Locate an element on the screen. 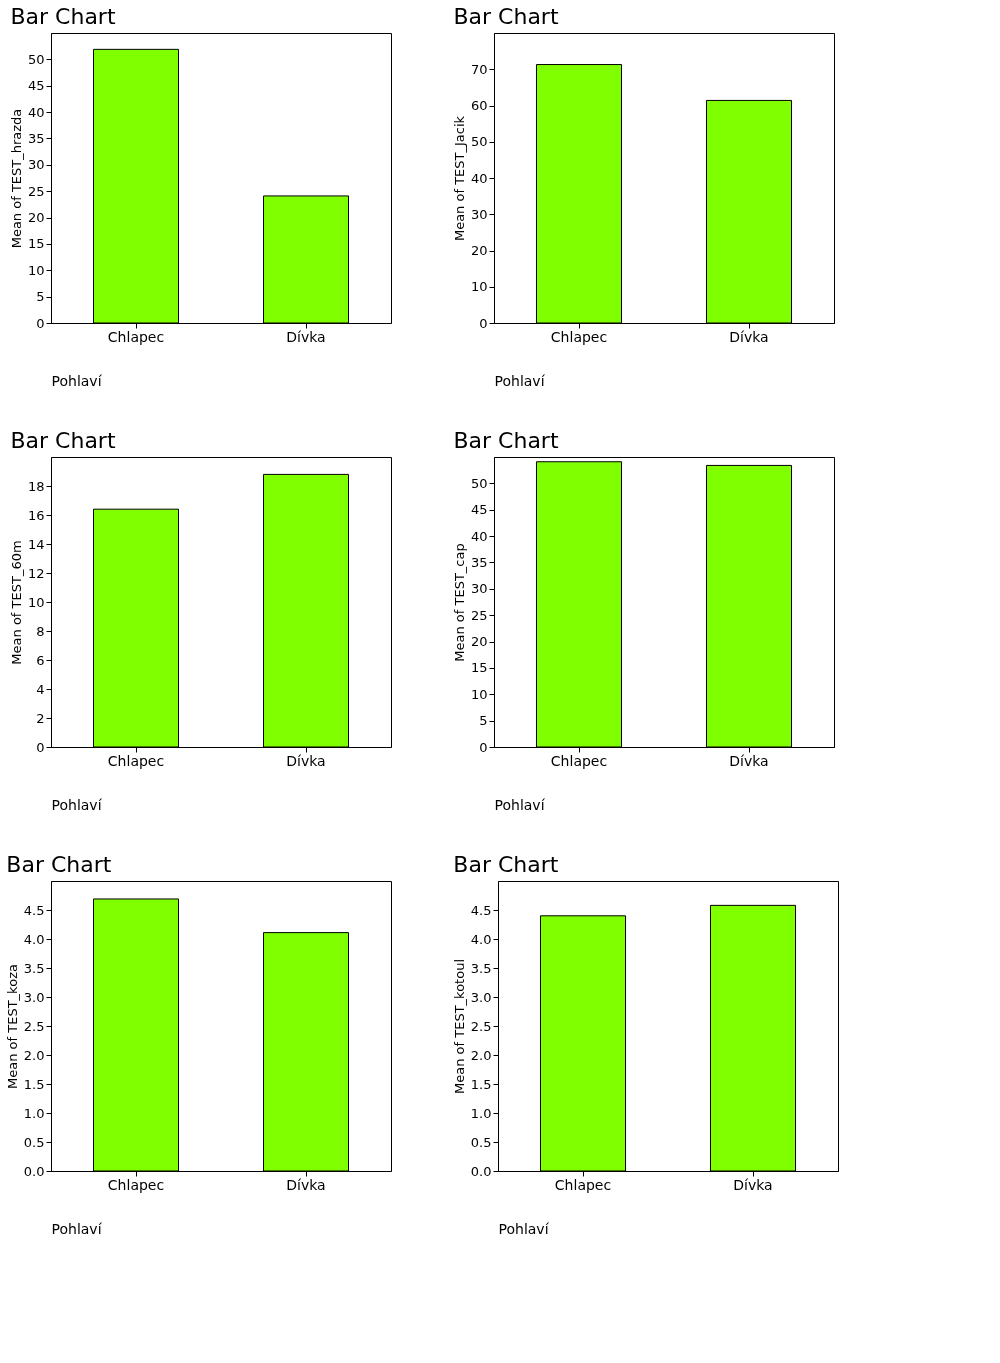 The width and height of the screenshot is (1000, 1363). y-tick-label: 6 is located at coordinates (40, 660).